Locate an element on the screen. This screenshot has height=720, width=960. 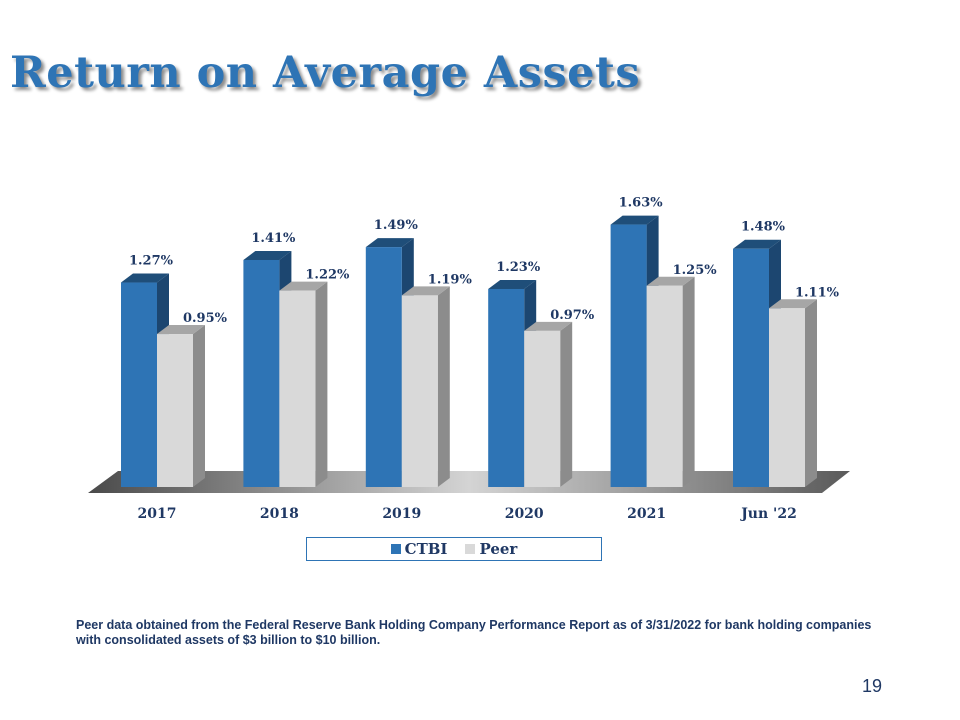
legend-label-peer: Peer is located at coordinates (498, 549).